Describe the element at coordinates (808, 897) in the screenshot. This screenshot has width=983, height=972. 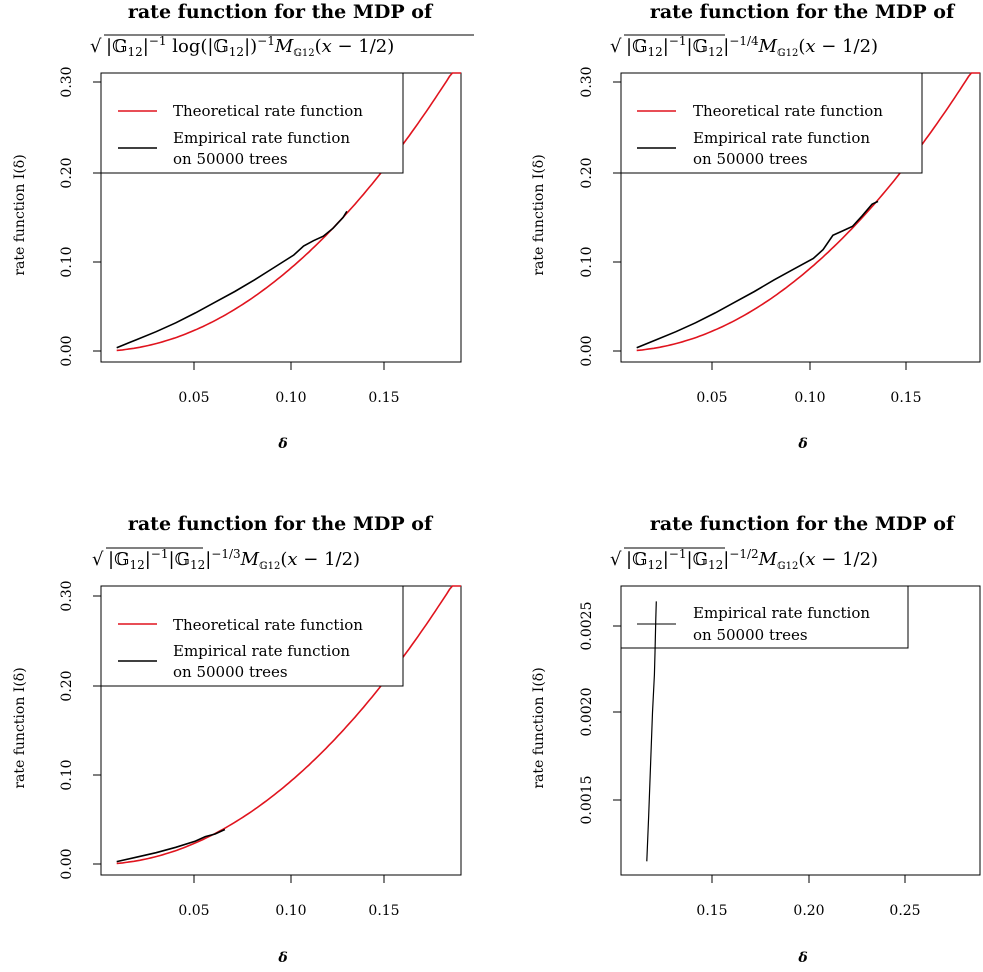
I see `x-axis: 0.15 0.20 0.25` at that location.